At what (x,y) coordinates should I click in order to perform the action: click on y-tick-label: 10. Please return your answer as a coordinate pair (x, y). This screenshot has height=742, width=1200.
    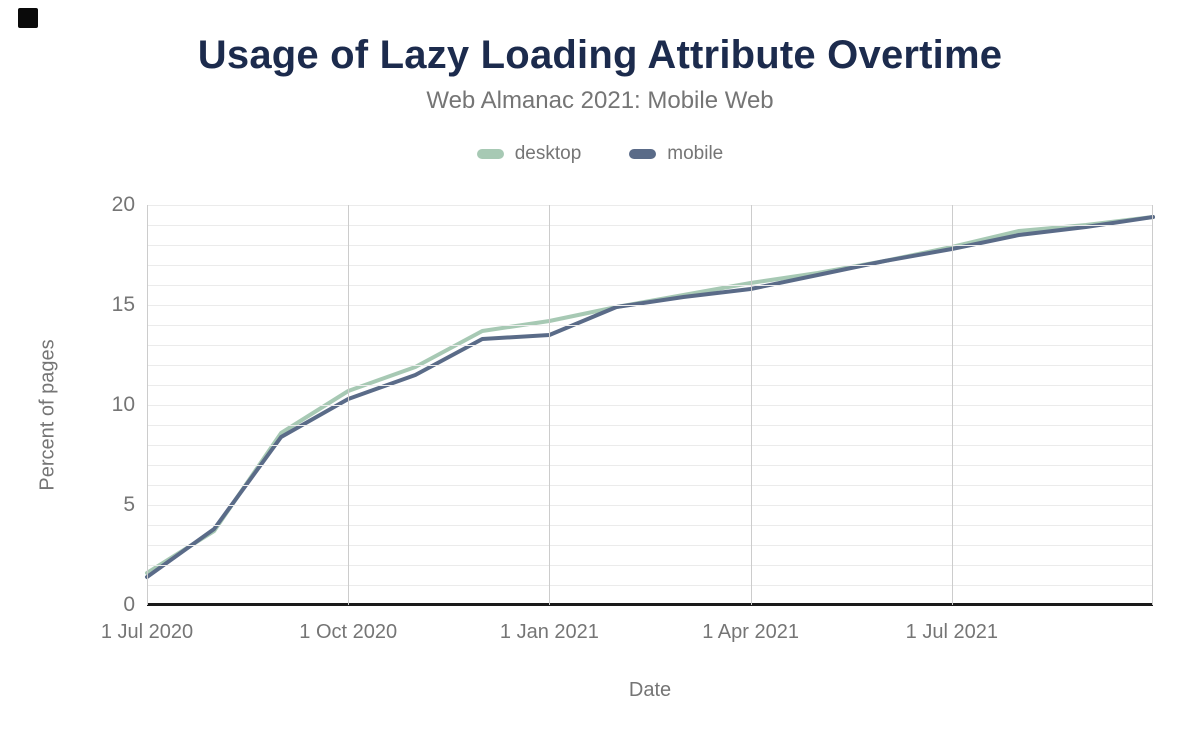
    Looking at the image, I should click on (123, 404).